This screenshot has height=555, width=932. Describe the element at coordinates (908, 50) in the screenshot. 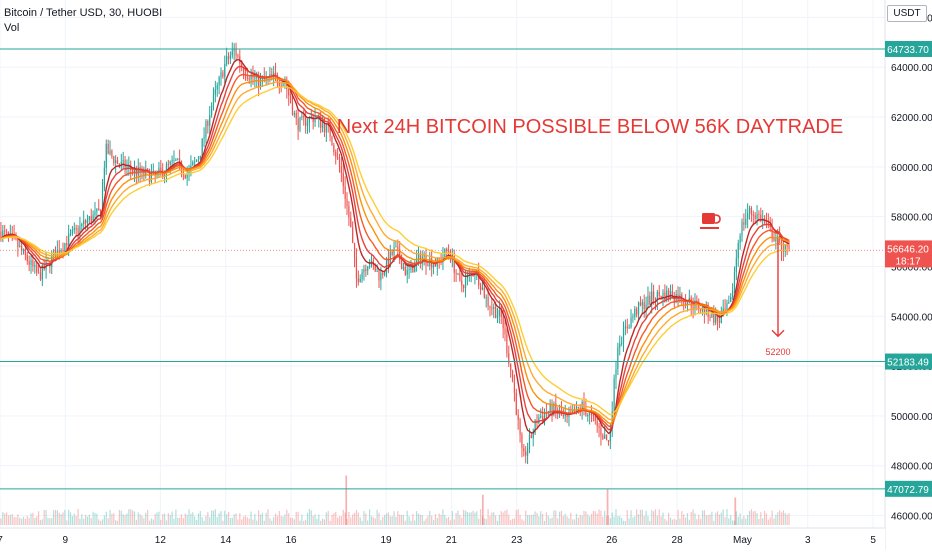

I see `level-tag-label: 64733.70` at that location.